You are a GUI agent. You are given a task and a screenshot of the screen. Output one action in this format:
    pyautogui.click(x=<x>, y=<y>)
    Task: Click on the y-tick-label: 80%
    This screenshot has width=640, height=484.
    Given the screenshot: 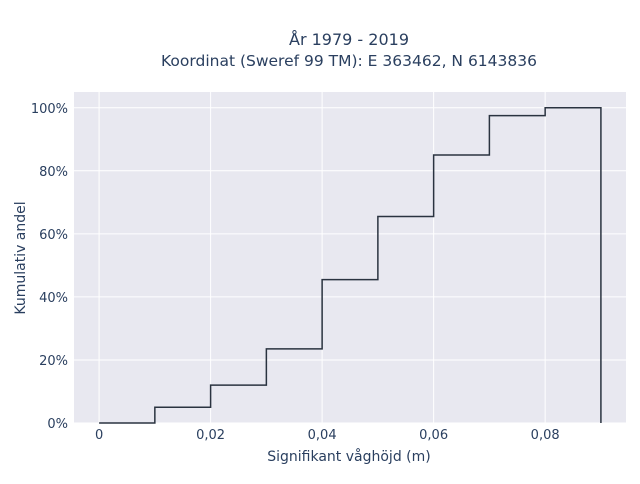 What is the action you would take?
    pyautogui.click(x=53, y=172)
    